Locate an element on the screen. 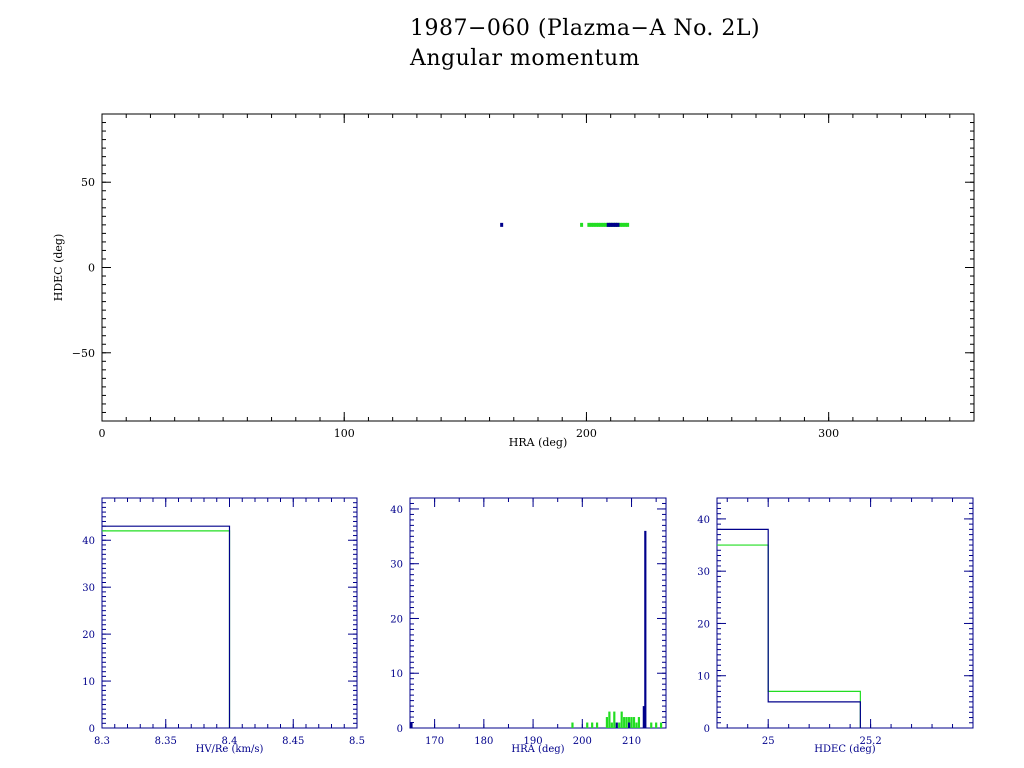  x-axis-label: HDEC (deg) is located at coordinates (844, 749).